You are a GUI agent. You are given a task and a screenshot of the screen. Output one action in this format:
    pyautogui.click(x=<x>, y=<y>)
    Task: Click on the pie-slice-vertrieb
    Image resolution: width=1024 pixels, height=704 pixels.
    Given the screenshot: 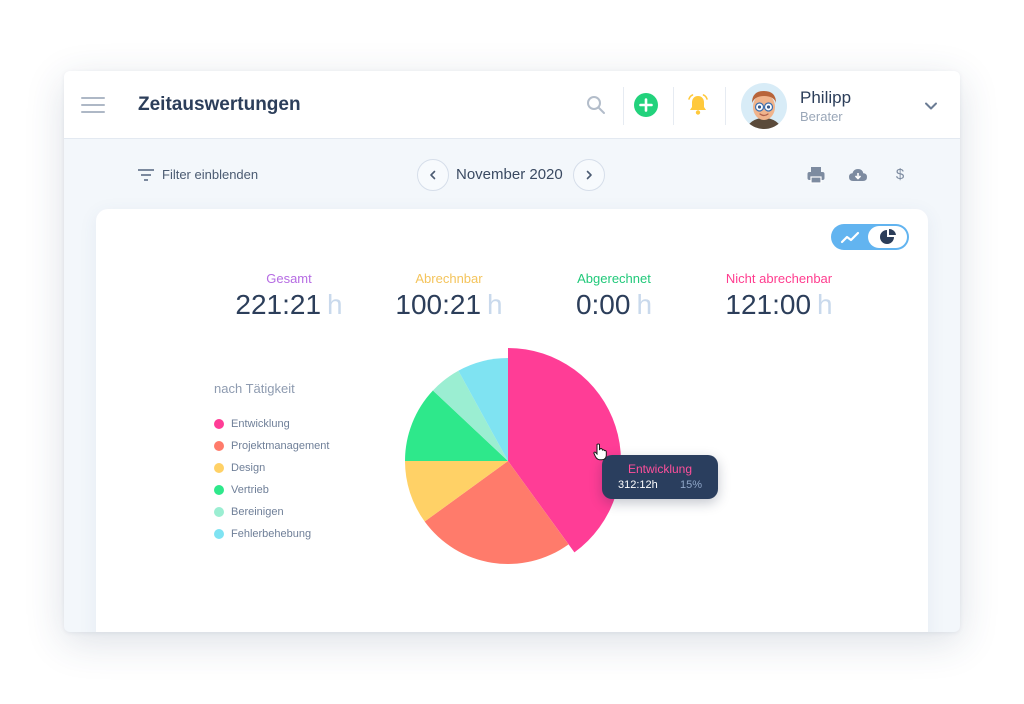 What is the action you would take?
    pyautogui.click(x=456, y=425)
    